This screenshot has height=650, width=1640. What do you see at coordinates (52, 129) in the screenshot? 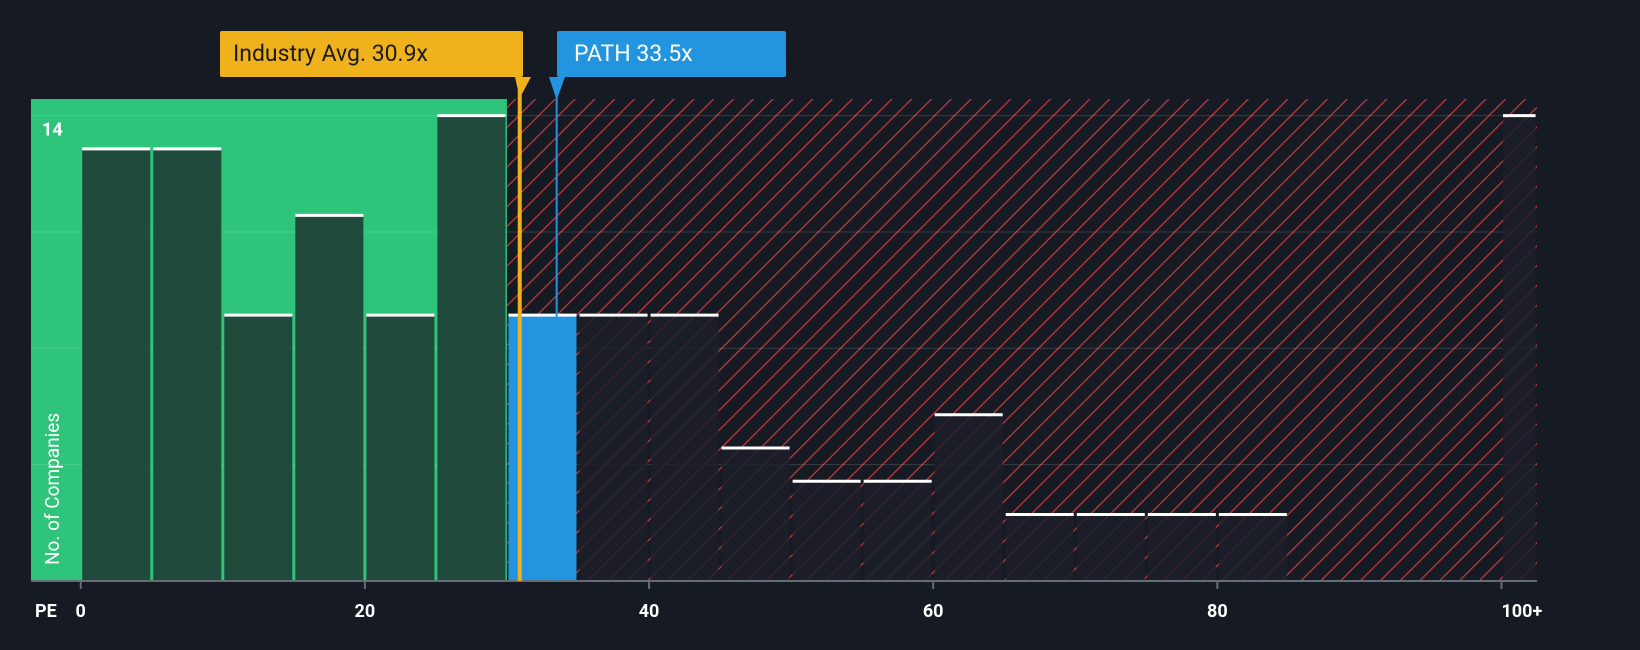
I see `y-tick-label: 14` at bounding box center [52, 129].